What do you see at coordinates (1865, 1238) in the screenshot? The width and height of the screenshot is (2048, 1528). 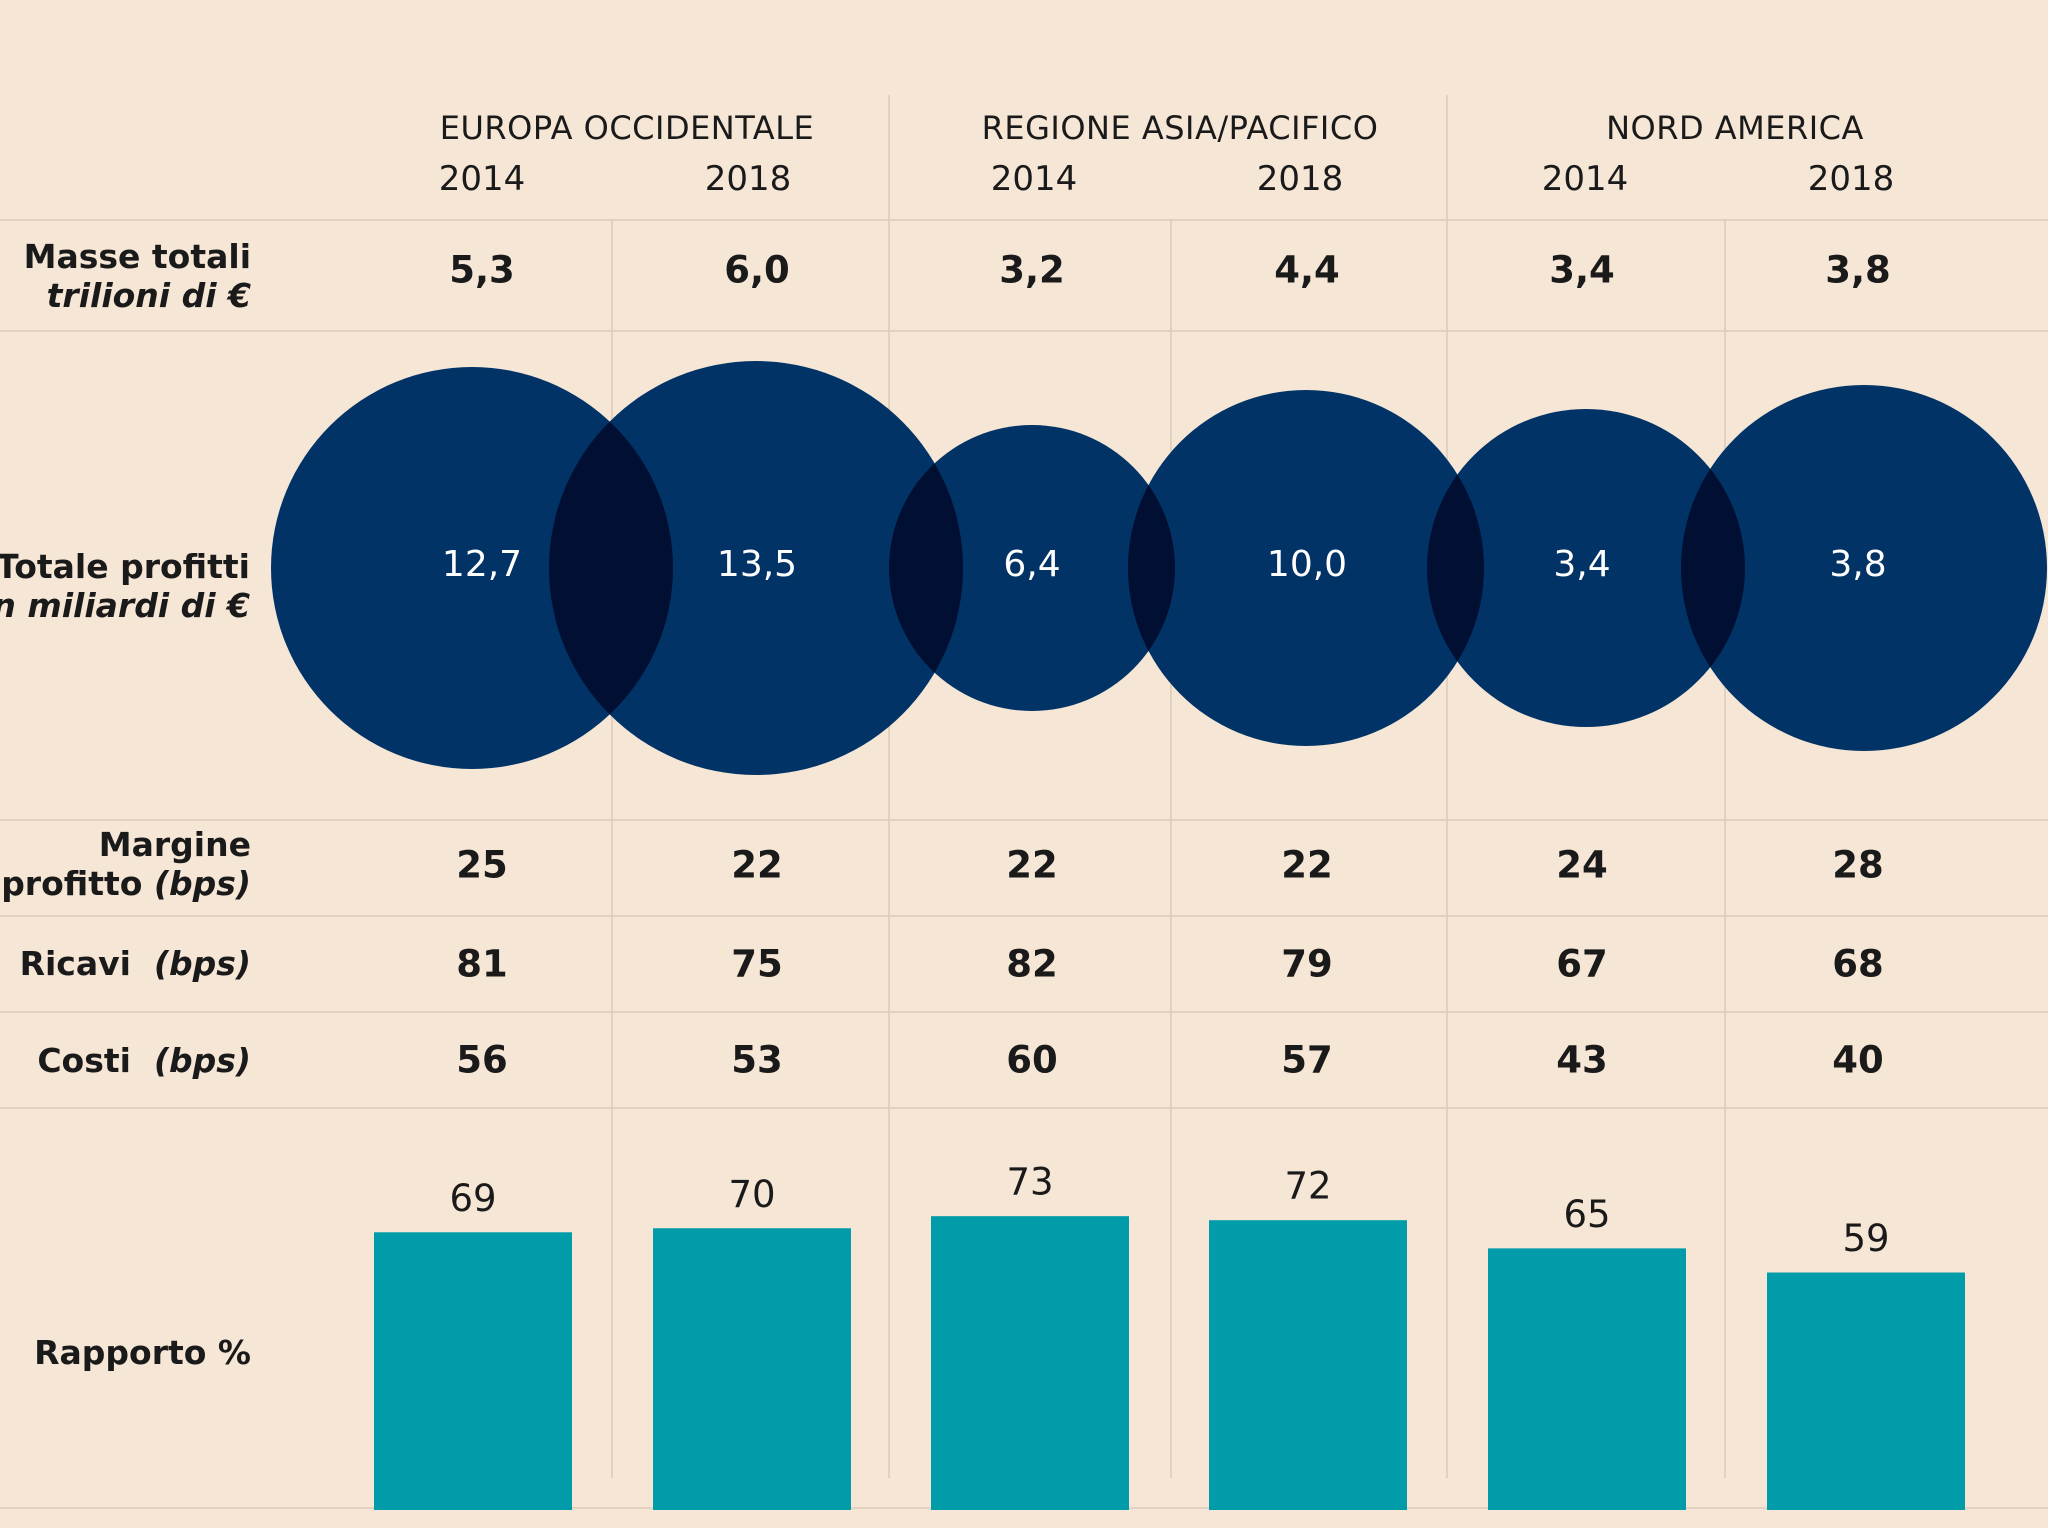 I see `ratio-label: 59` at bounding box center [1865, 1238].